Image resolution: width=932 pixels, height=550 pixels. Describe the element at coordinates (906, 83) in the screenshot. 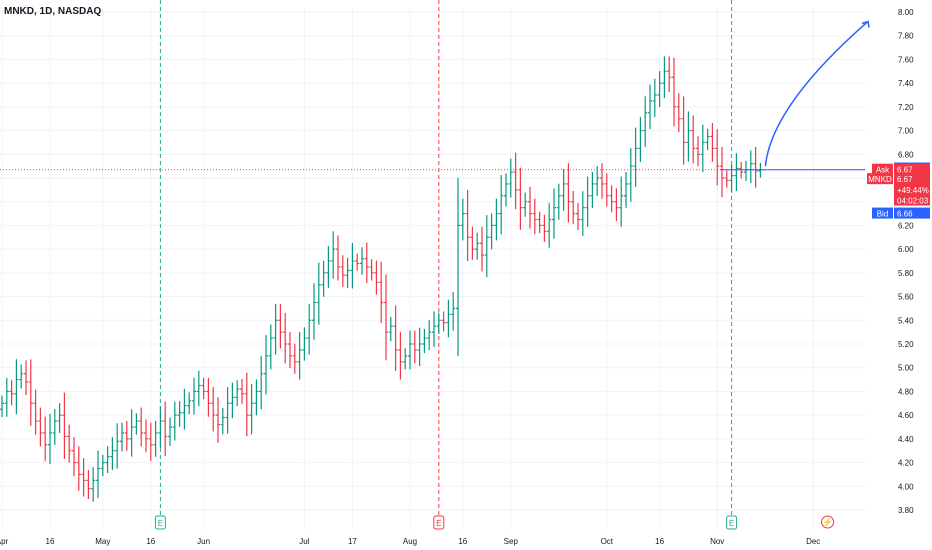

I see `price-tick-label: 7.40` at that location.